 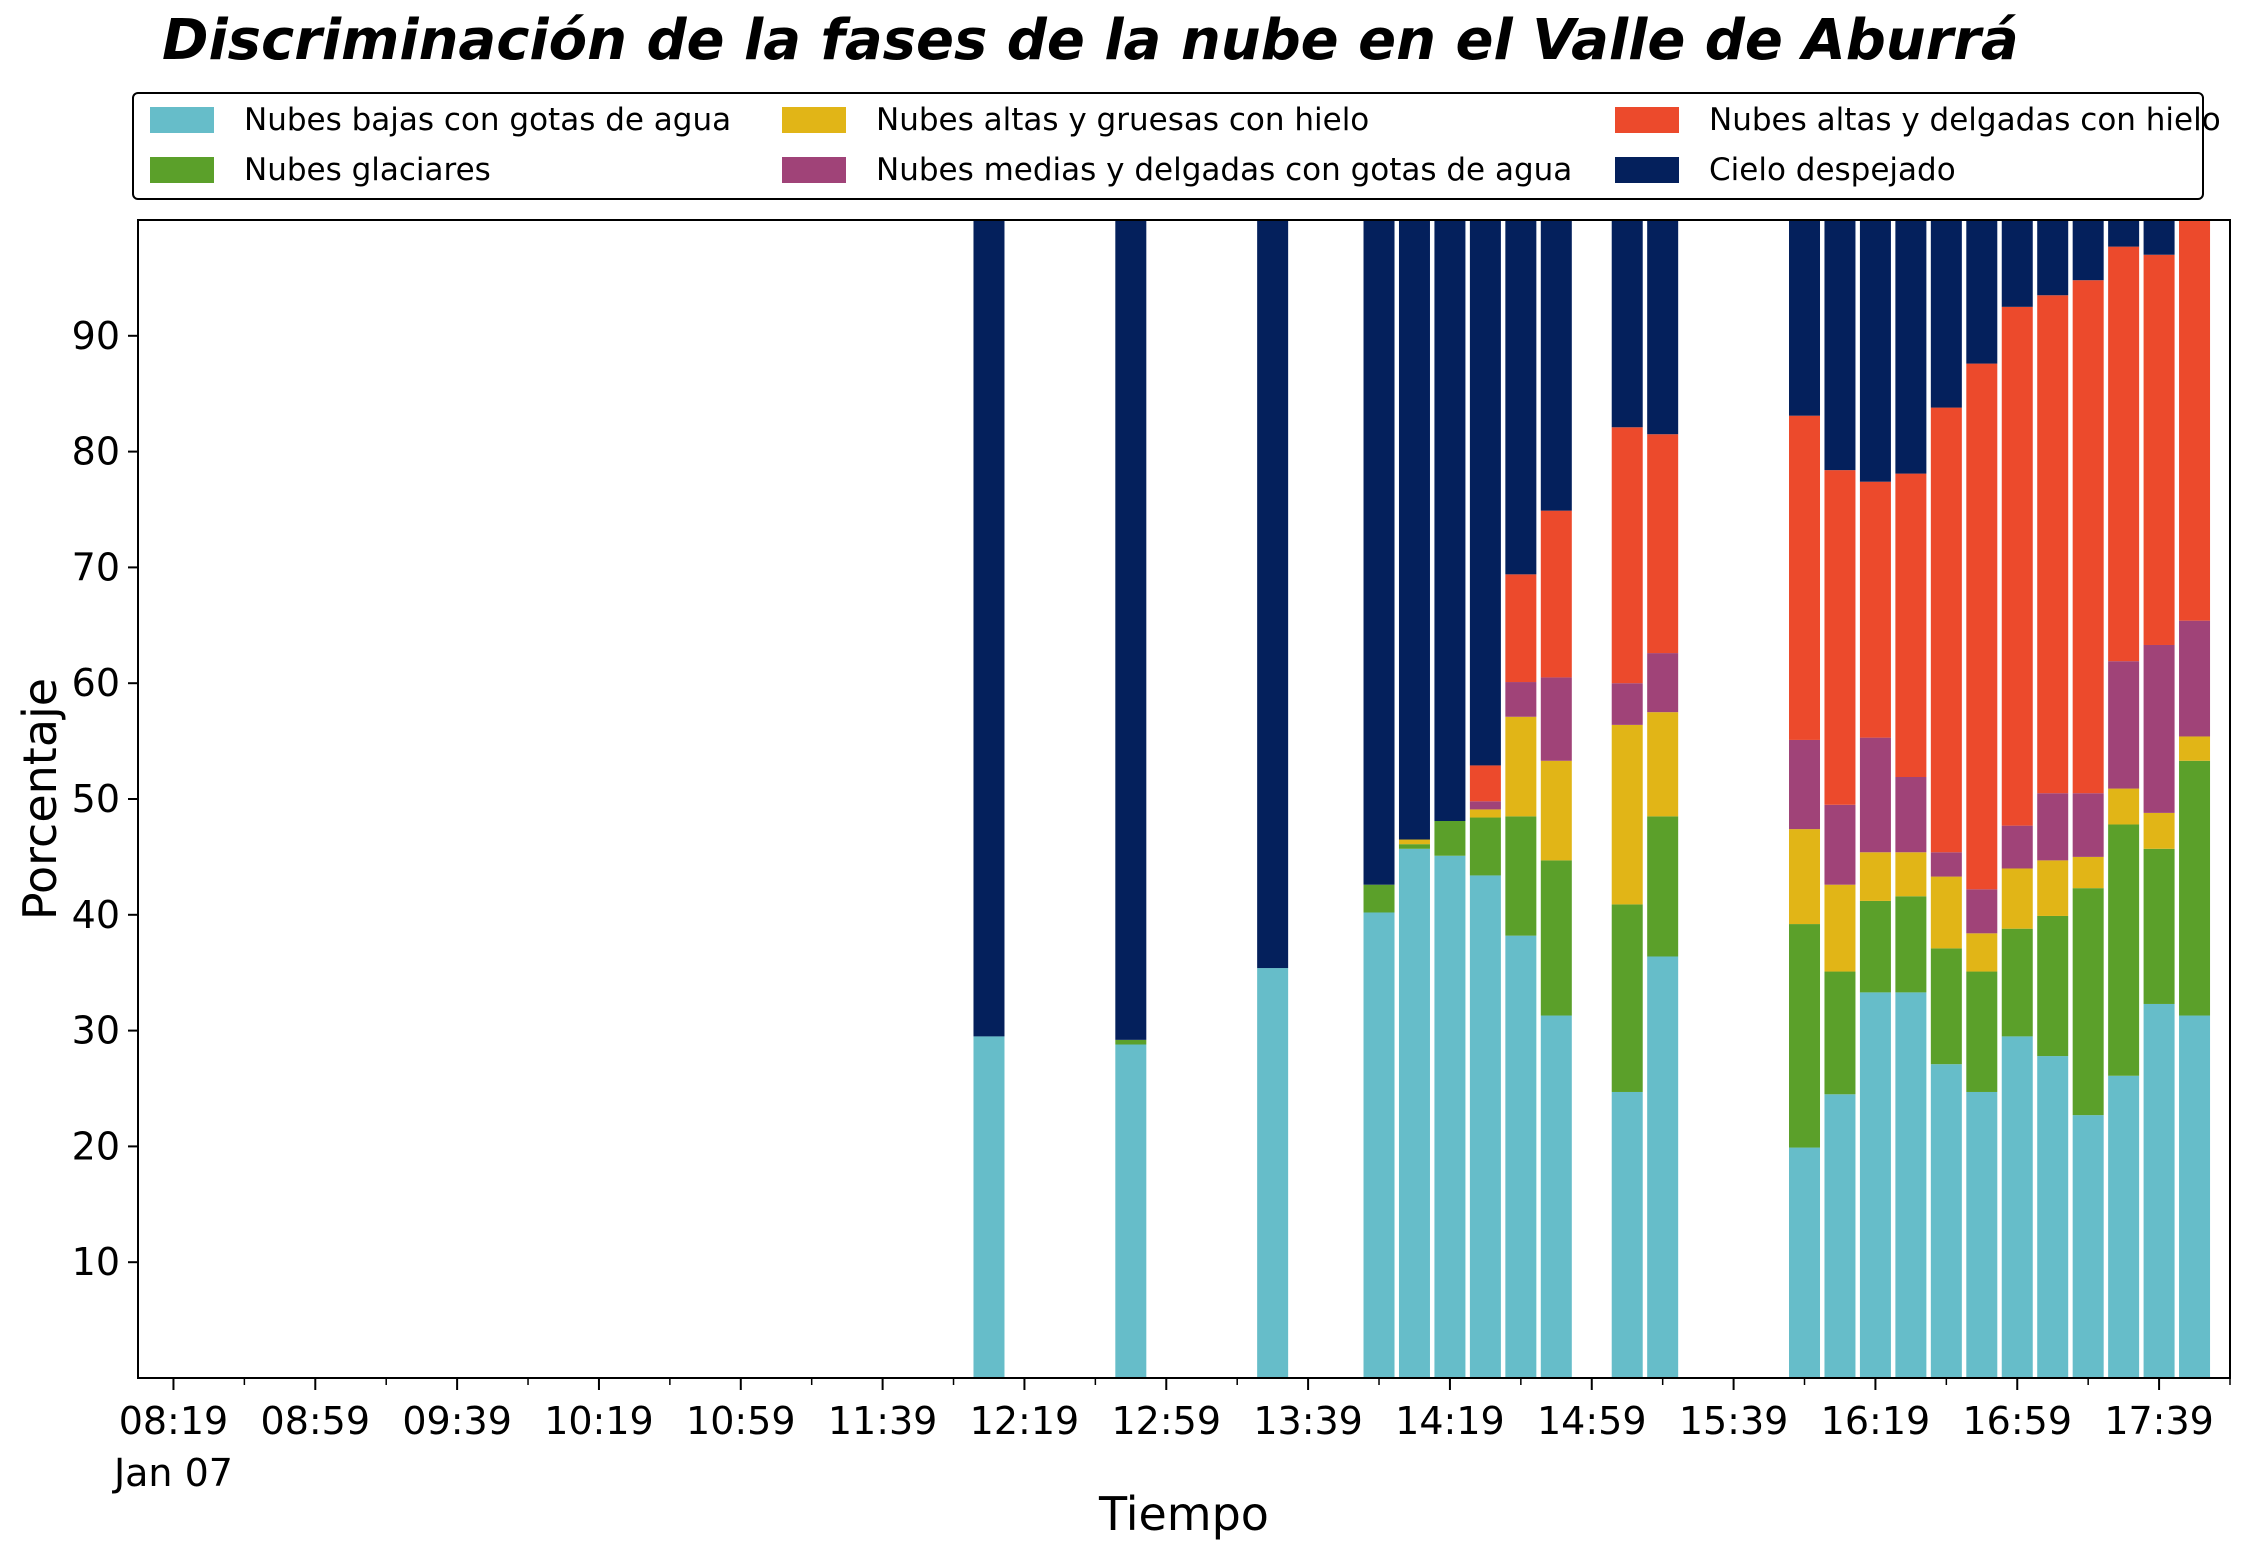 I want to click on x-tick-label: 09:39, so click(x=457, y=1421).